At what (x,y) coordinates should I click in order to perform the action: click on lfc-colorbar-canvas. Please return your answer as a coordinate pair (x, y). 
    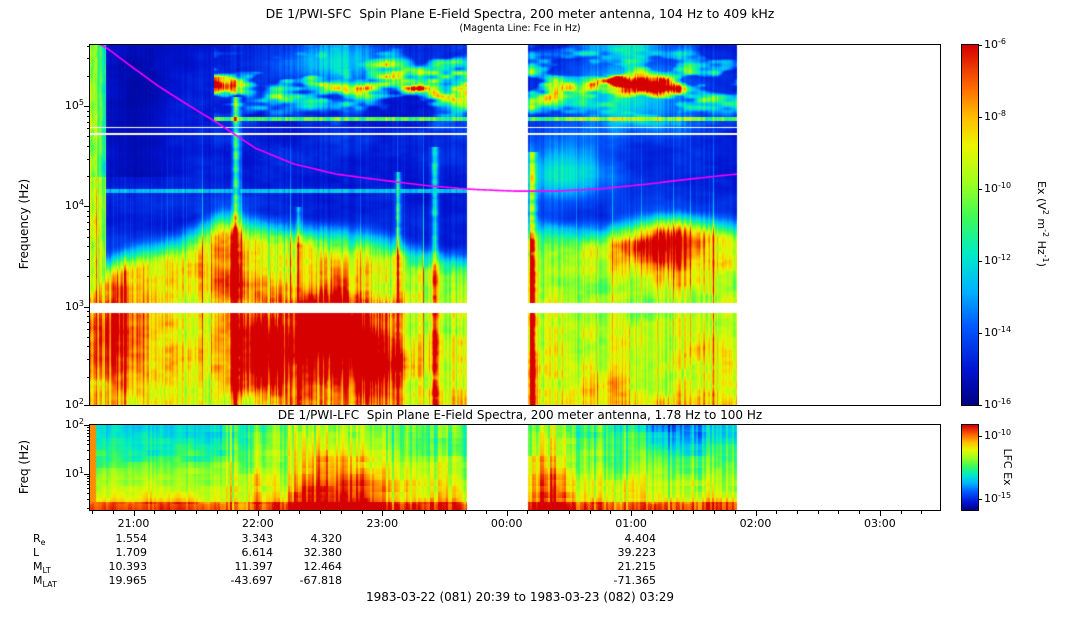
    Looking at the image, I should click on (970, 467).